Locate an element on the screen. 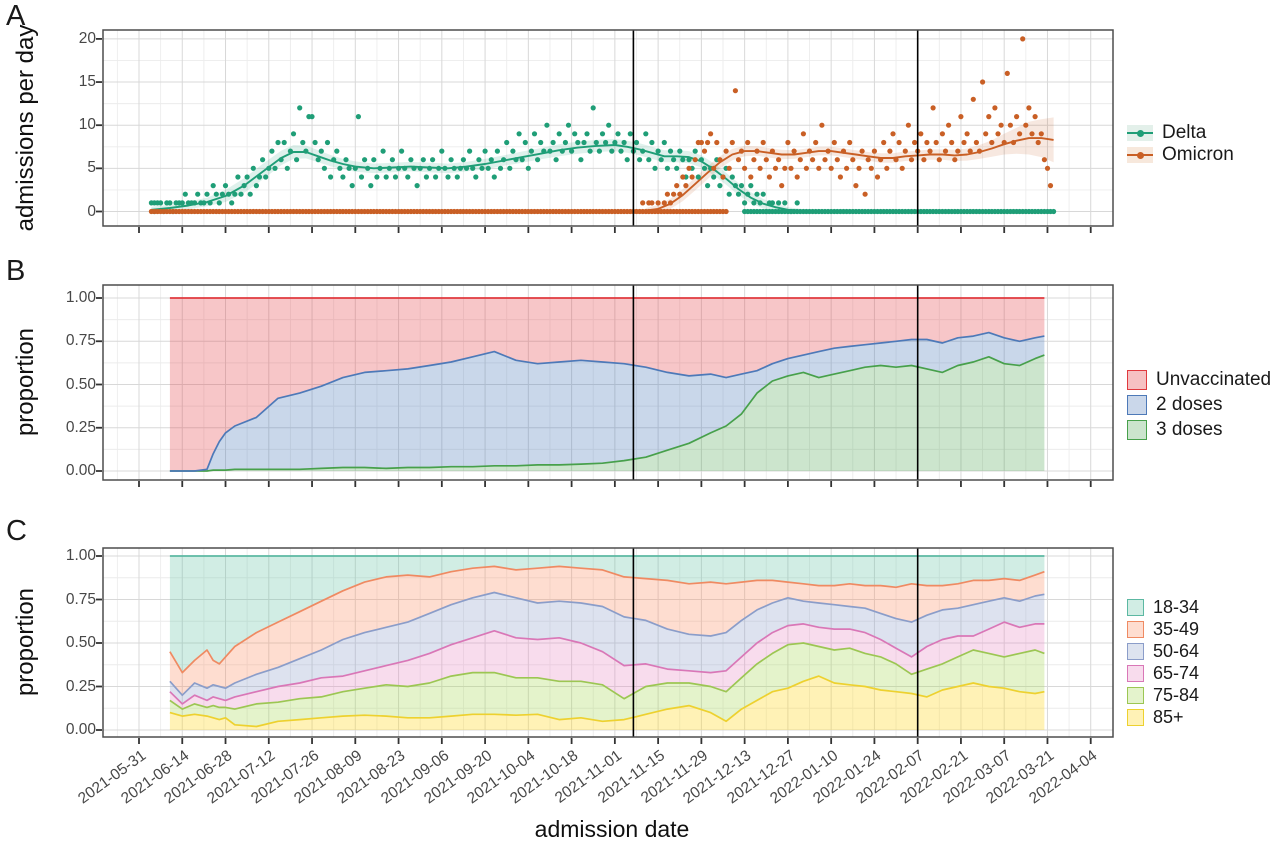 Image resolution: width=1280 pixels, height=844 pixels. panel-a-y-tick-label: 0 is located at coordinates (91, 211).